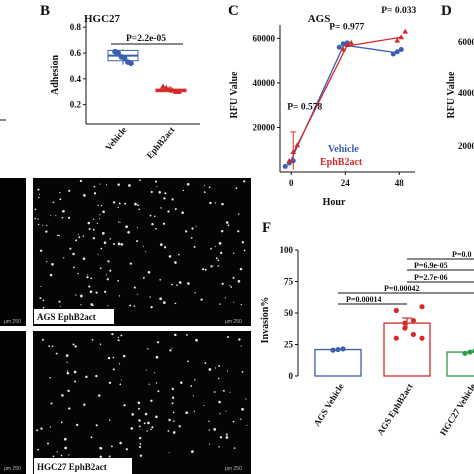  What do you see at coordinates (431, 277) in the screenshot?
I see `chart-f-comparison-pvalue: P=2.7e-06` at bounding box center [431, 277].